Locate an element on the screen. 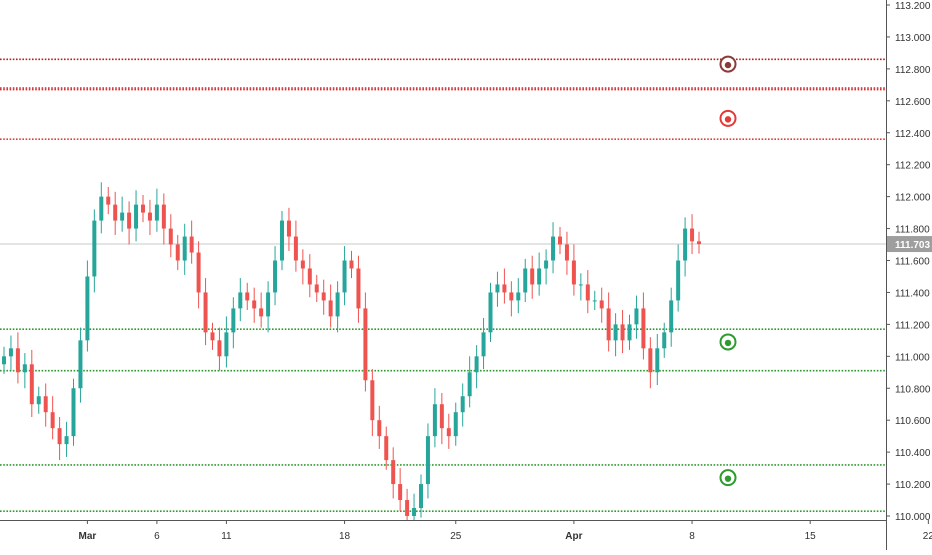 The width and height of the screenshot is (932, 555). time-tick-label: 18 is located at coordinates (345, 536).